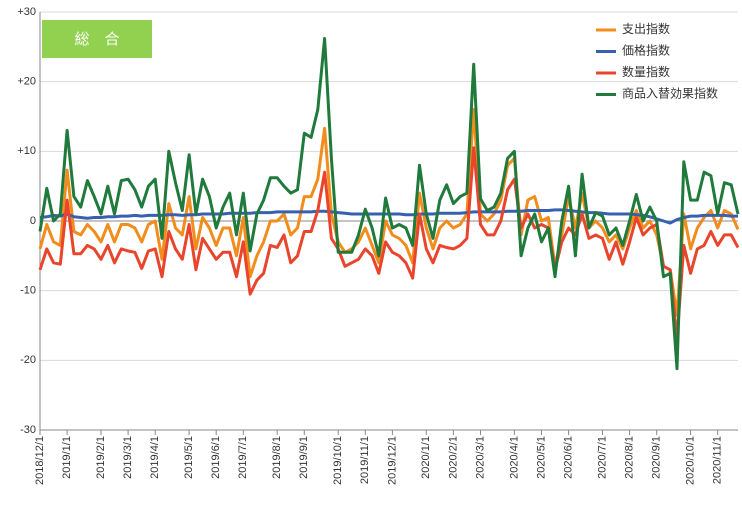 This screenshot has width=742, height=510. I want to click on x-tick-label: 2020/2/1, so click(453, 457).